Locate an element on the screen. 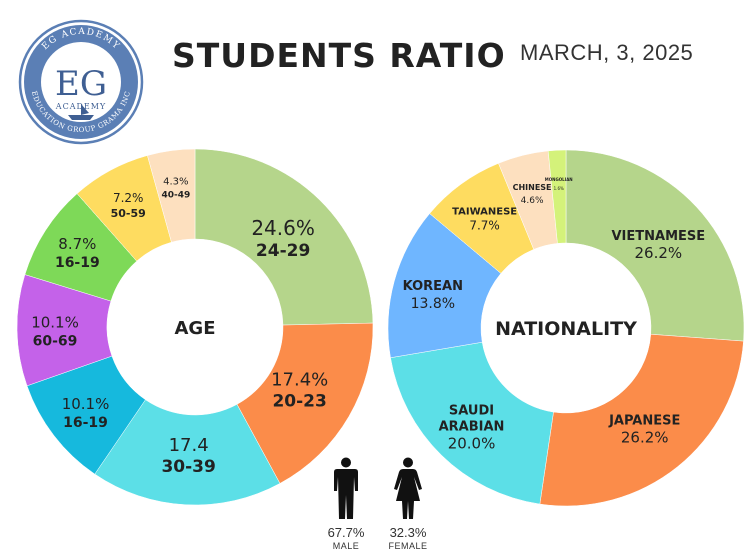  nationality-slice-saudi-arabian is located at coordinates (472, 423).